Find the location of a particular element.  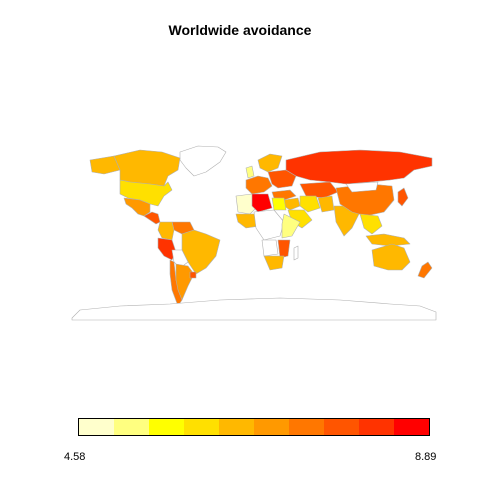

region-alaska is located at coordinates (105, 165).